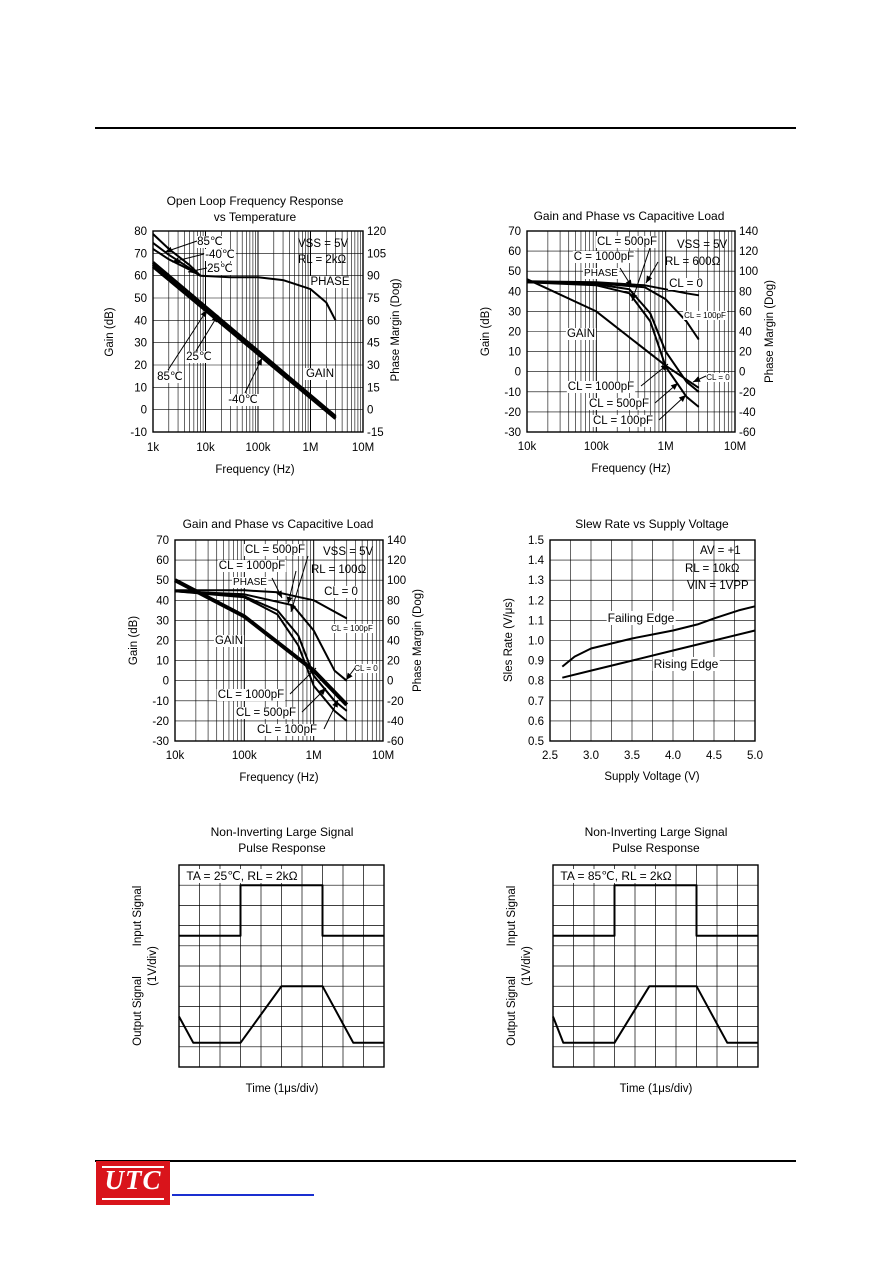 The width and height of the screenshot is (892, 1263). I want to click on chart3-ytick: 10, so click(162, 662).